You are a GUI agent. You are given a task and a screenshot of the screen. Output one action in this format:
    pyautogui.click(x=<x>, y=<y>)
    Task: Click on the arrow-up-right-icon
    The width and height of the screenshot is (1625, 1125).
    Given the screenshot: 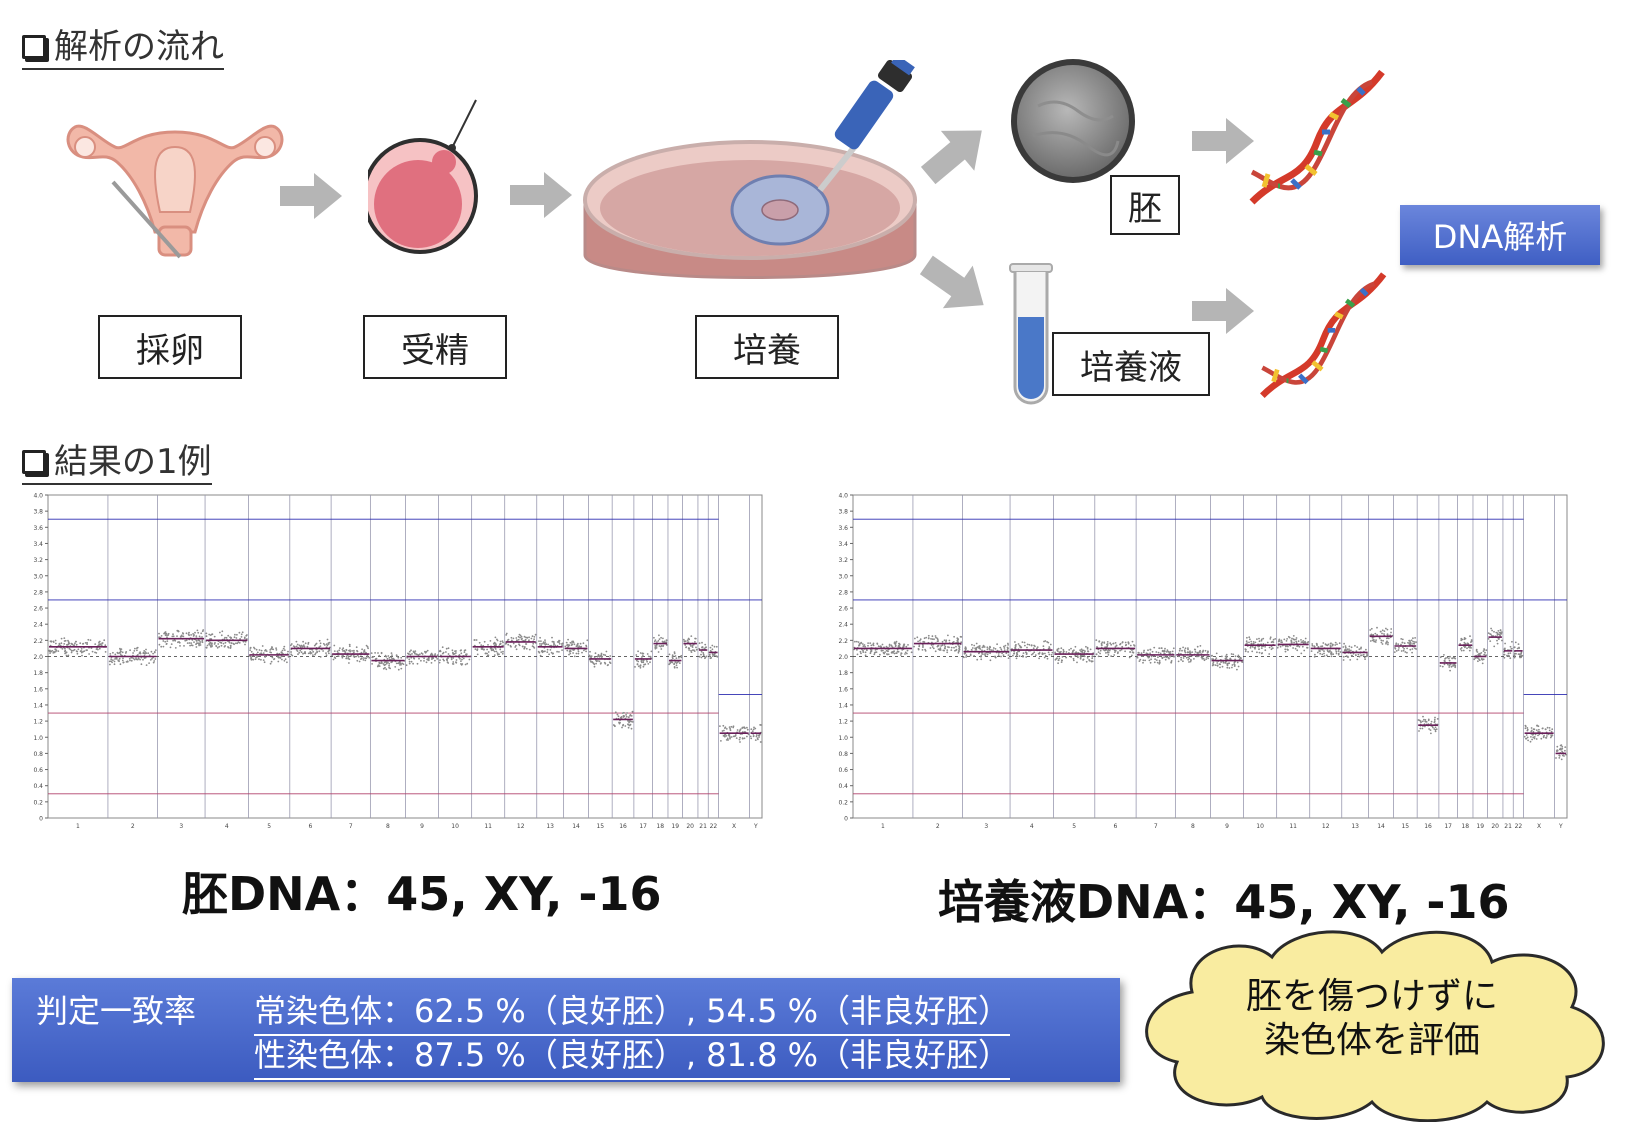 What is the action you would take?
    pyautogui.click(x=951, y=157)
    